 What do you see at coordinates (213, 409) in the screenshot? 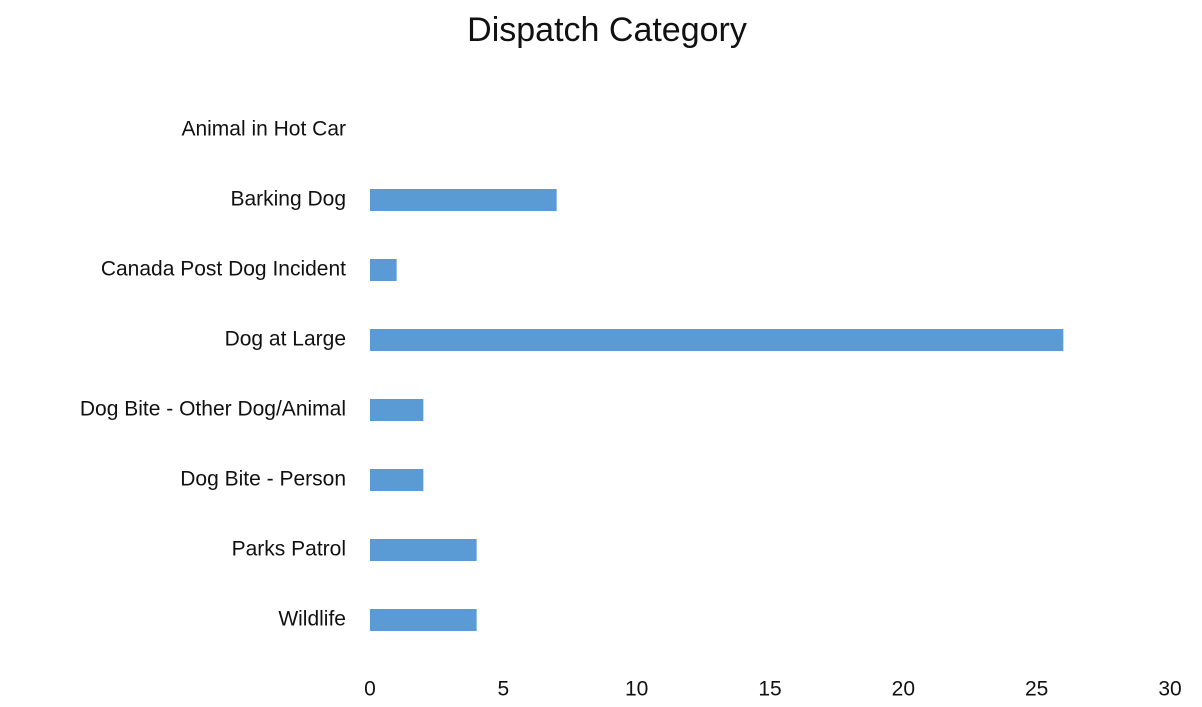
I see `y-tick-label: Dog Bite - Other Dog/Animal` at bounding box center [213, 409].